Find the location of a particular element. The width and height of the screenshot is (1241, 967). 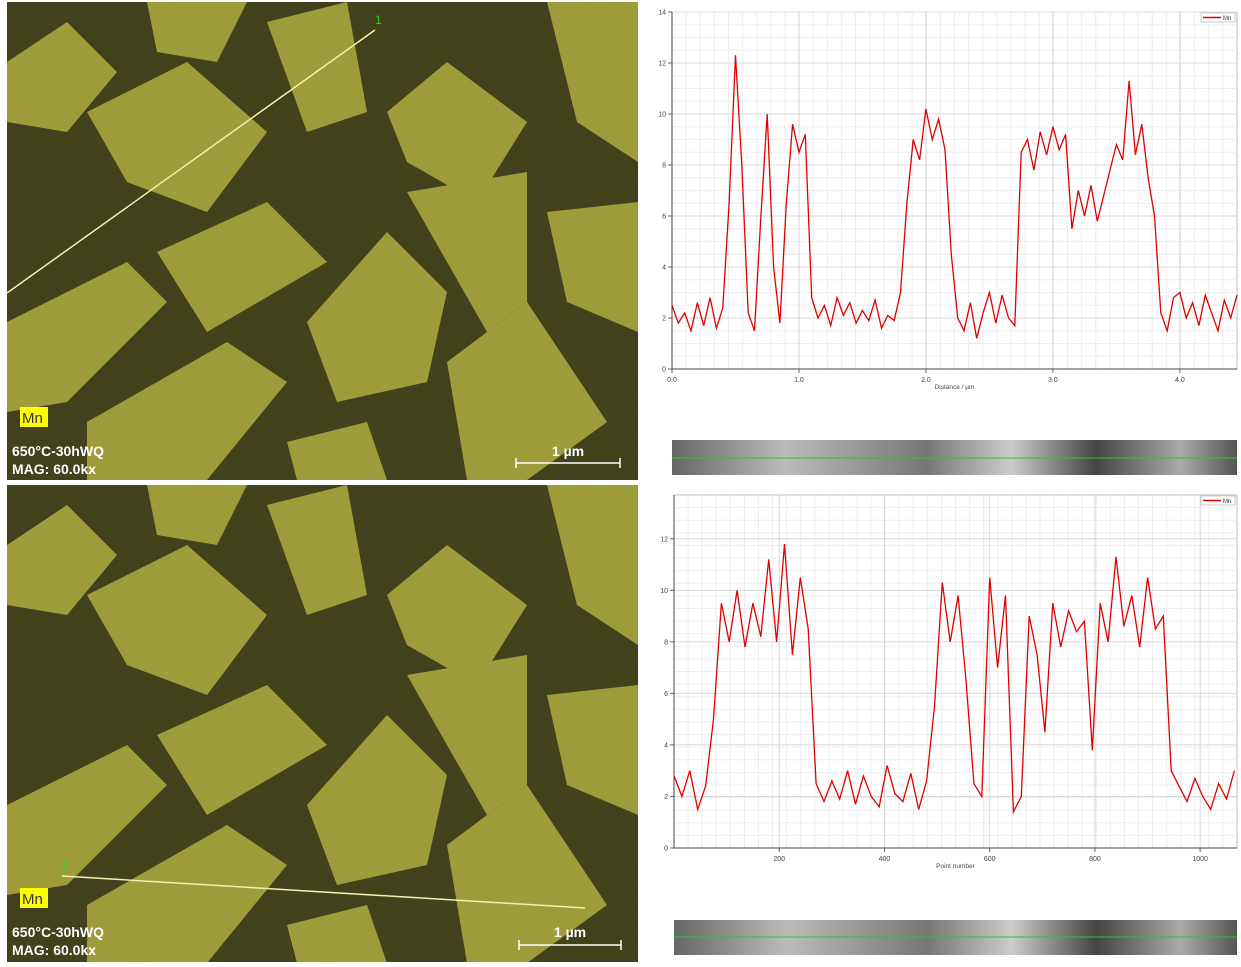

x-tick-label: 2.0 is located at coordinates (926, 380).